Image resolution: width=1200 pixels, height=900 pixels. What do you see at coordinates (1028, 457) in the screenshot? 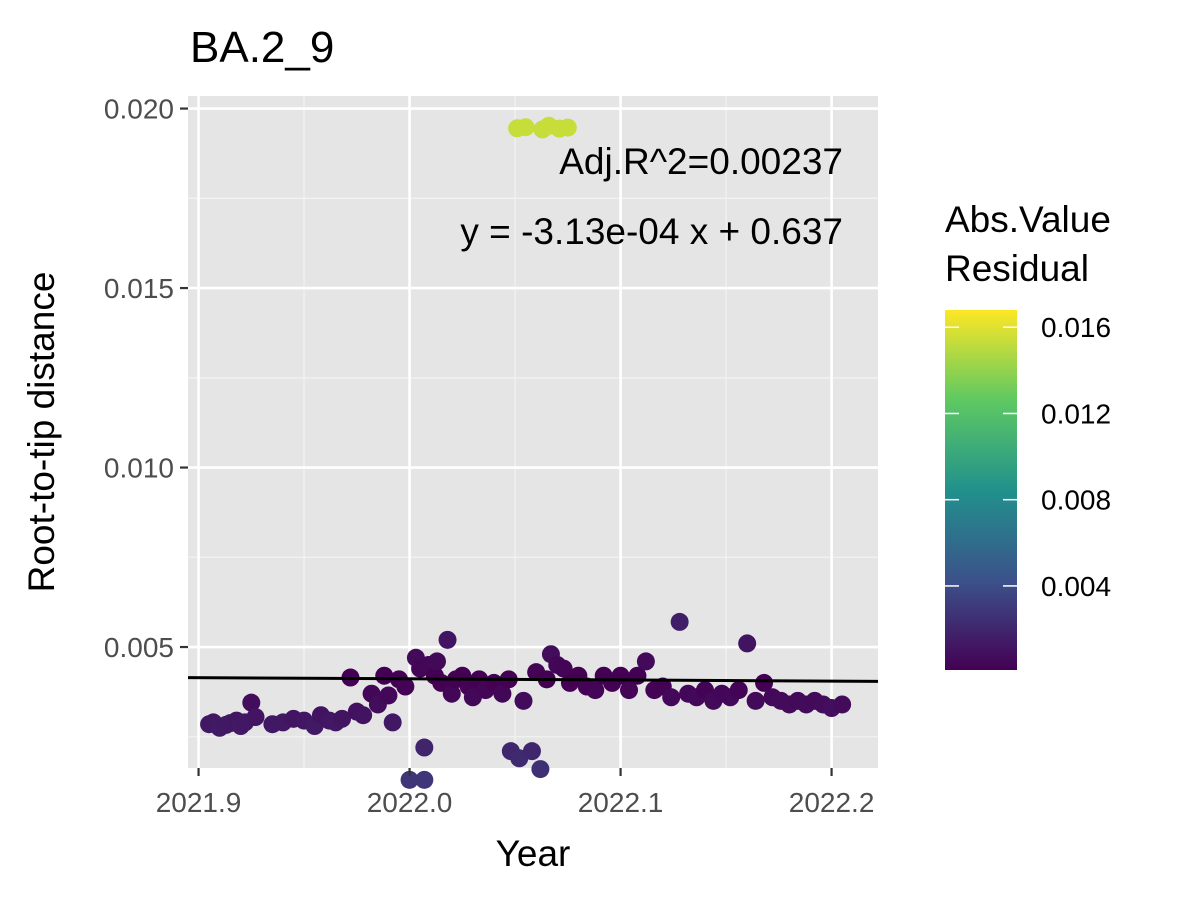
I see `legend-ticks: 0.004 0.008 0.012 0.016` at bounding box center [1028, 457].